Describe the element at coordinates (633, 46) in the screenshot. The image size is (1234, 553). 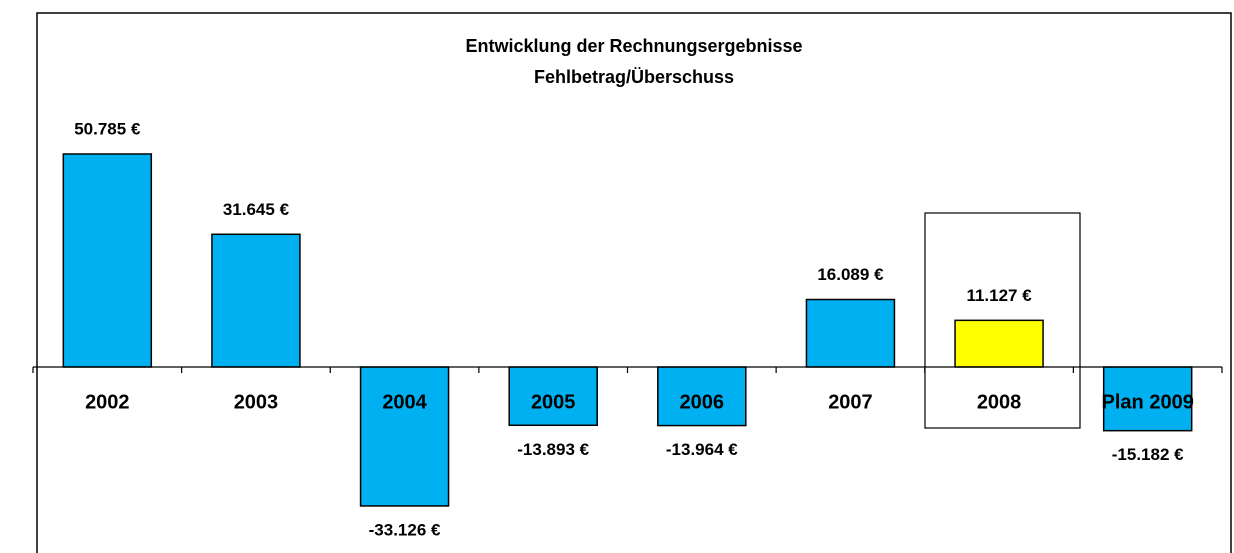
I see `chart-title: Entwicklung der Rechnungsergebnisse` at that location.